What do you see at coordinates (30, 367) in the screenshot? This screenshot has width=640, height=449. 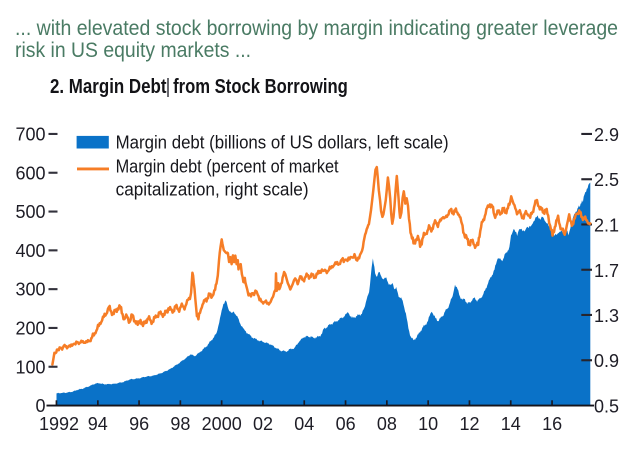 I see `svg-text: 100` at bounding box center [30, 367].